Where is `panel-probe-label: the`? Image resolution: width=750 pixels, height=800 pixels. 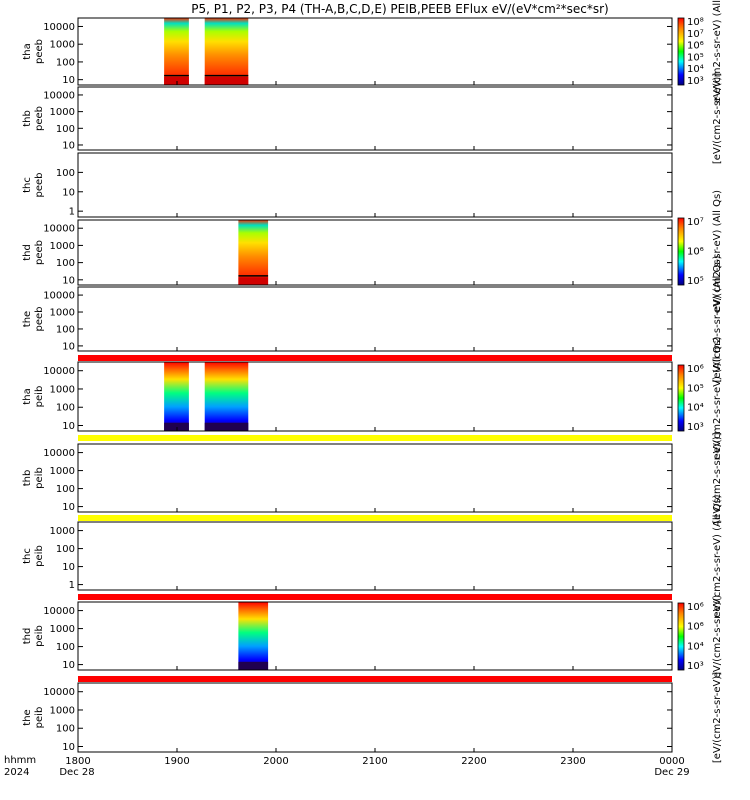
panel-probe-label: the is located at coordinates (27, 717).